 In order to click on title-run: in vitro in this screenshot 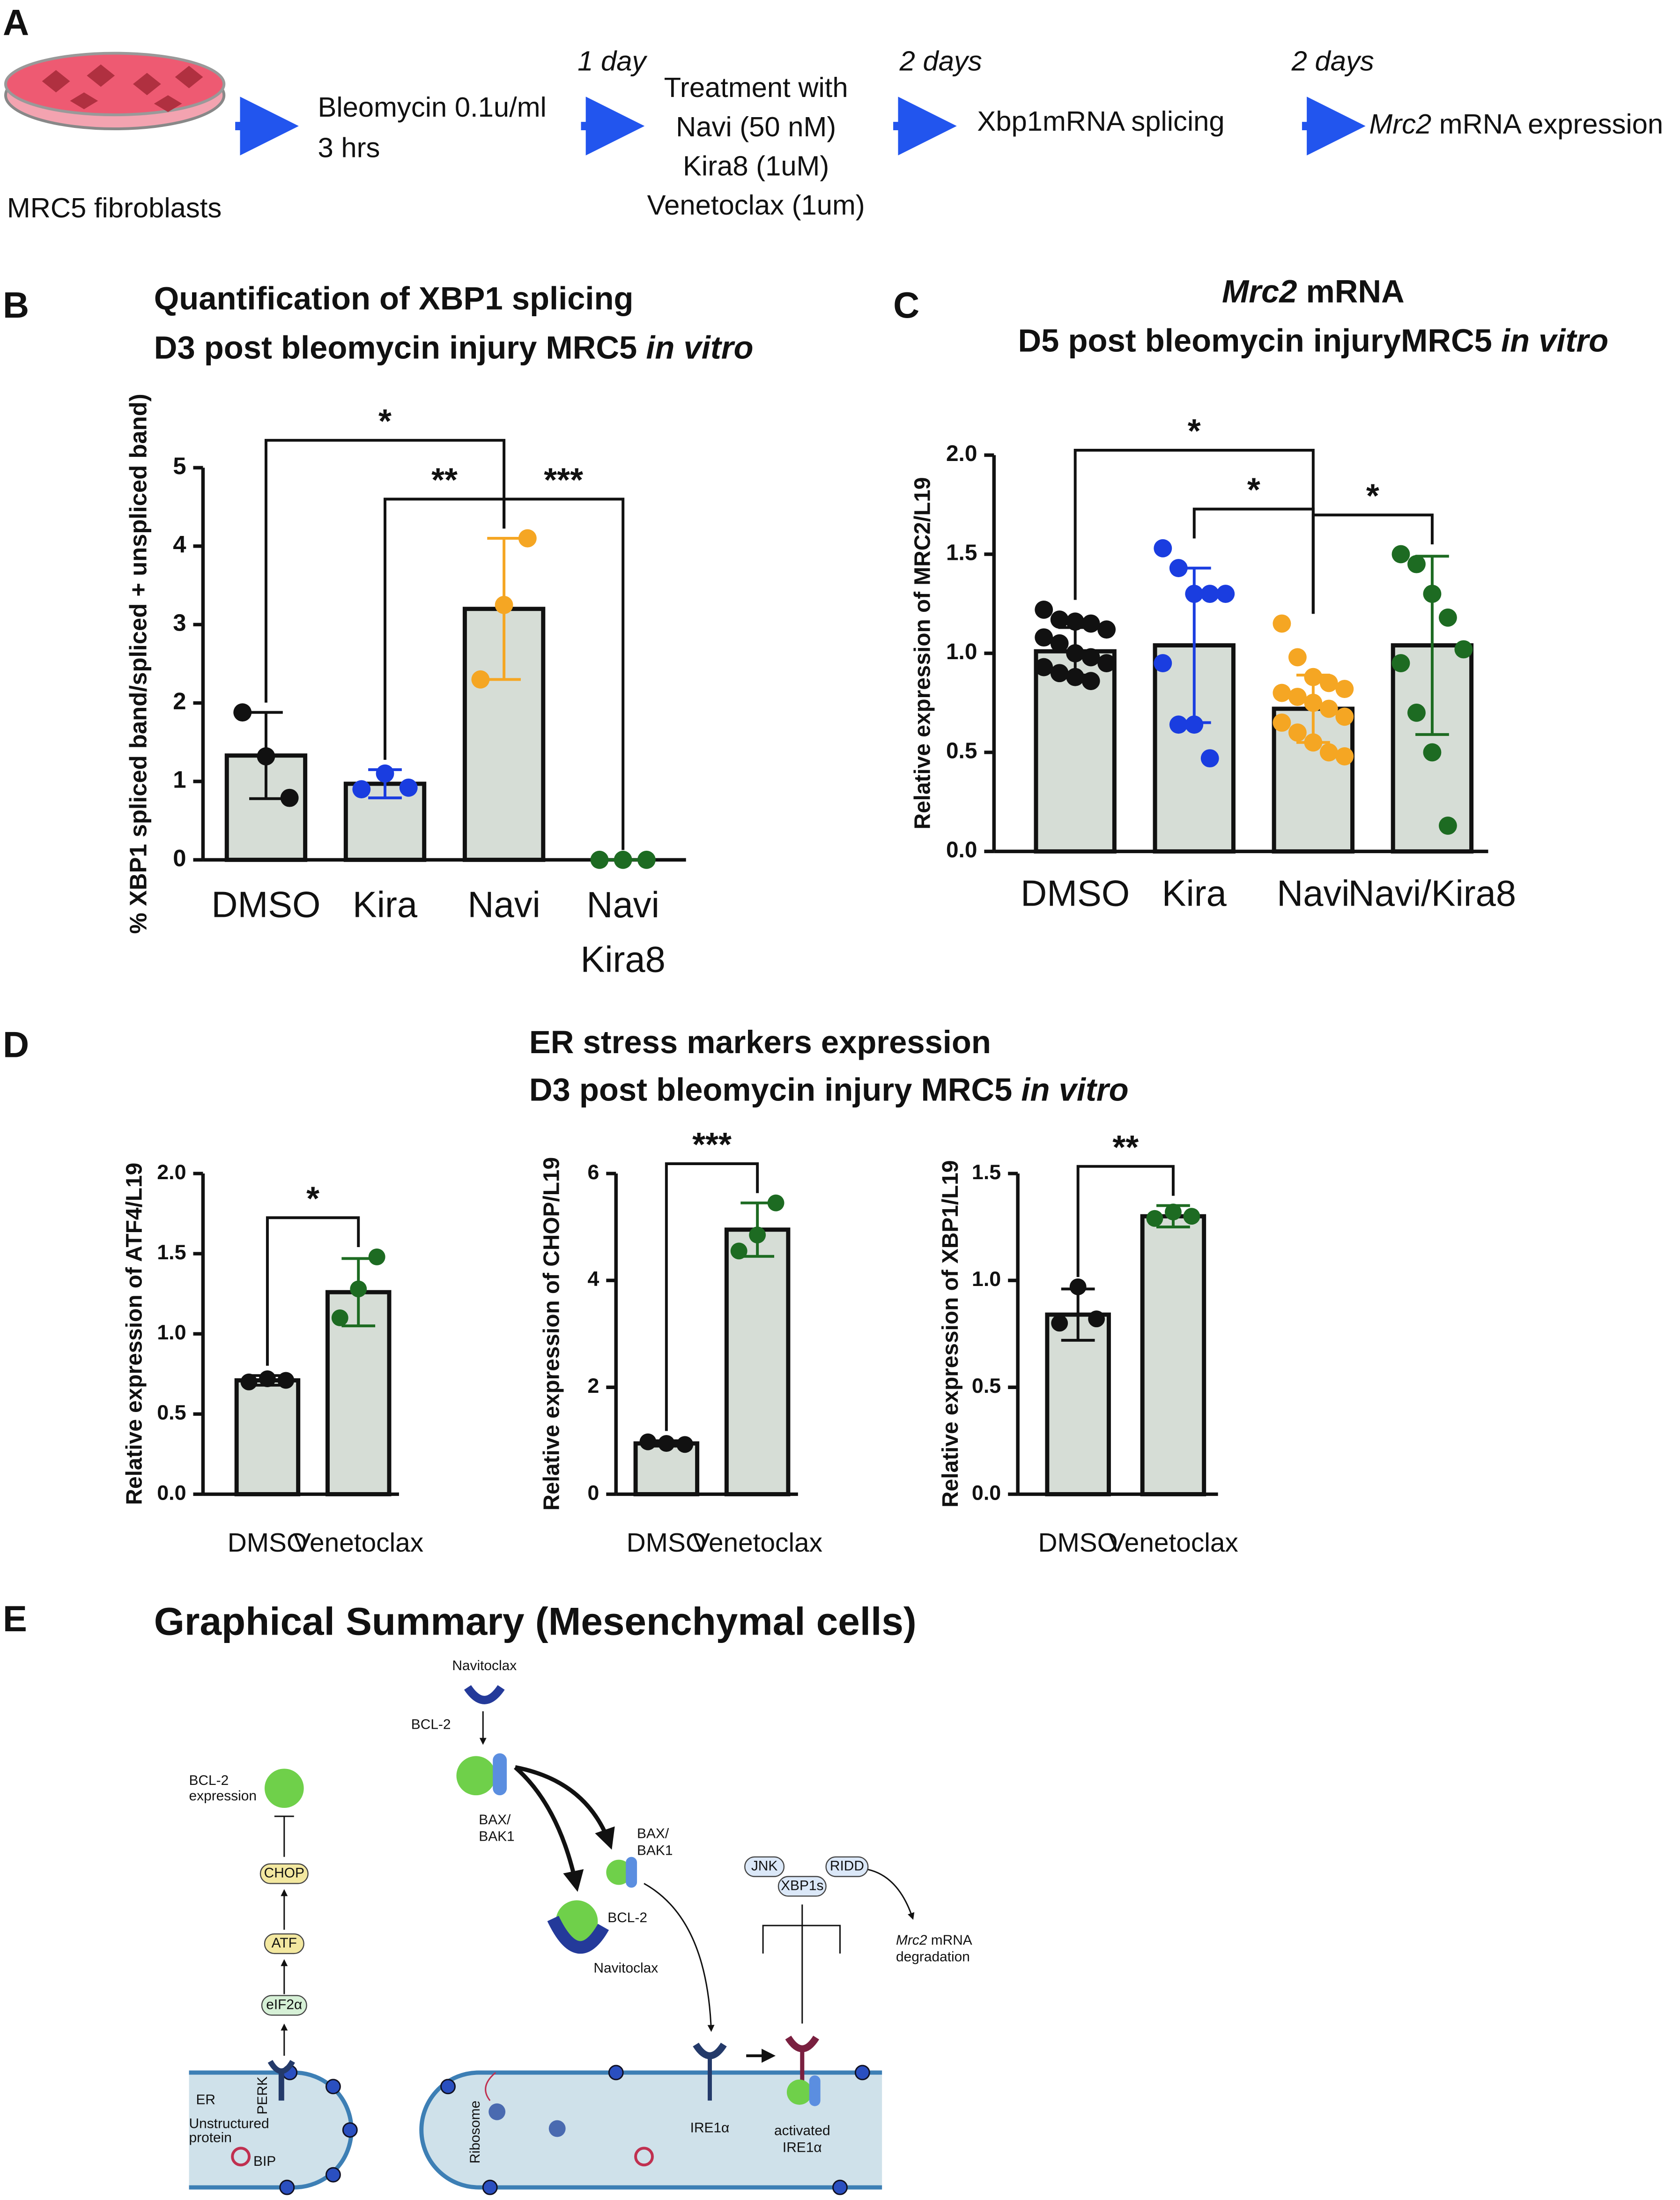, I will do `click(1554, 341)`.